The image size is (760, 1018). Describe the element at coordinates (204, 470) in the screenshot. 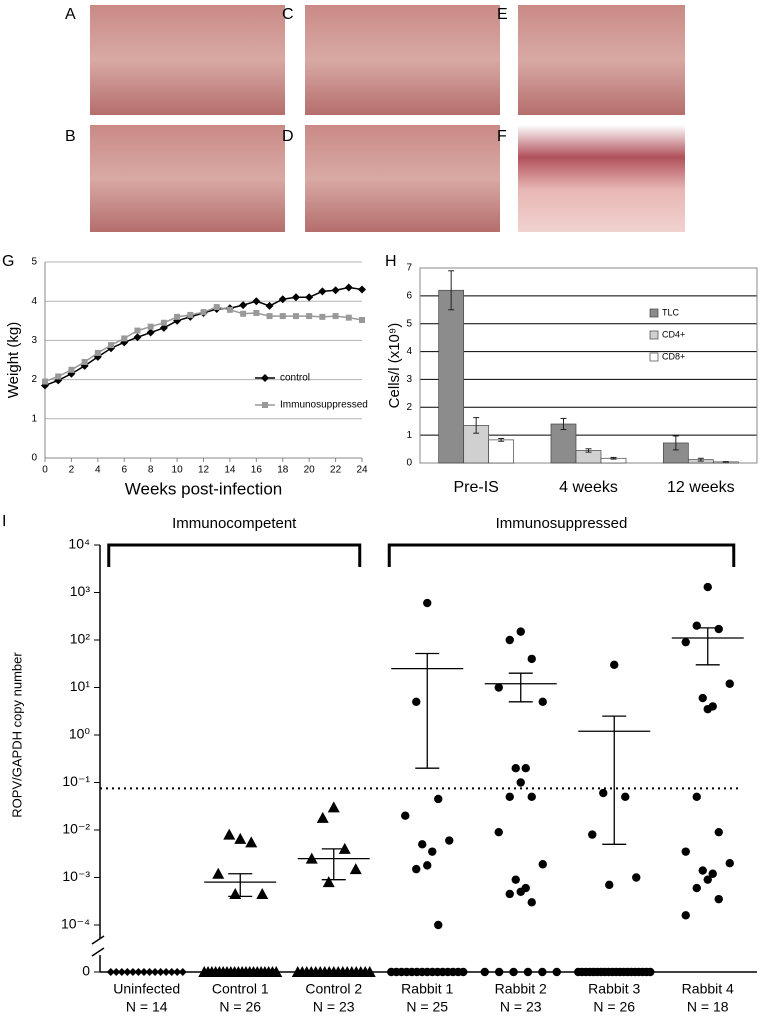

I see `x-tick-label: 12` at that location.